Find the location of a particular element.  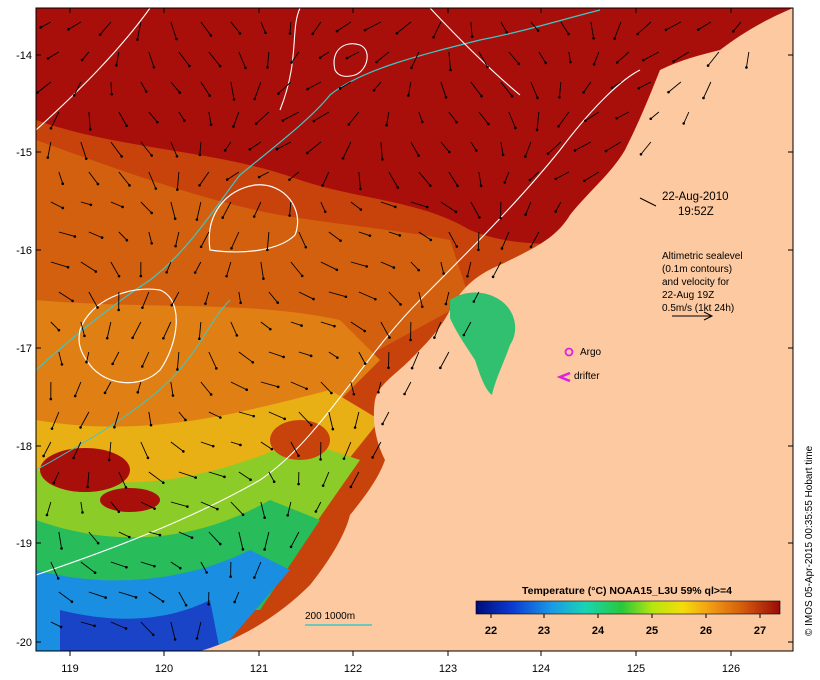

lon-tick-label: 122 is located at coordinates (353, 669).